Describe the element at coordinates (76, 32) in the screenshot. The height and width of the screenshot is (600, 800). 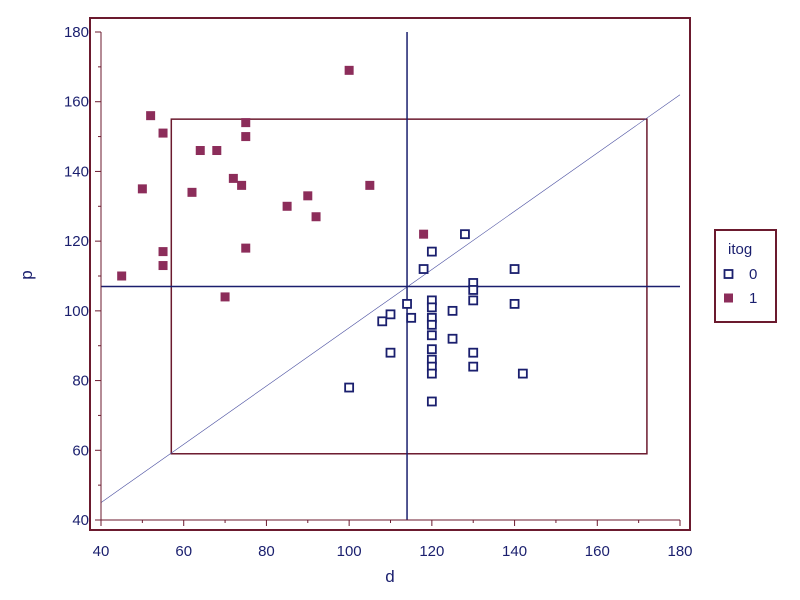
I see `y-tick-label: 180` at that location.